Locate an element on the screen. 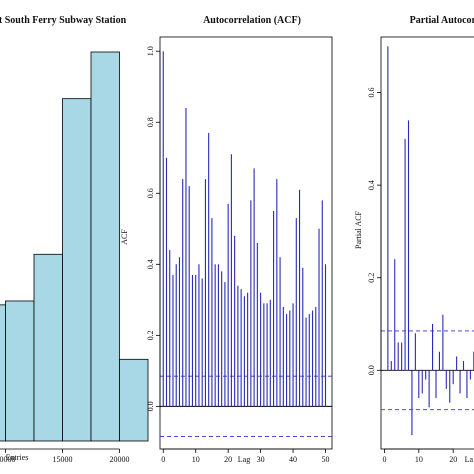 Image resolution: width=474 pixels, height=474 pixels. histogram-title: p at South Ferry Subway Station is located at coordinates (63, 20).